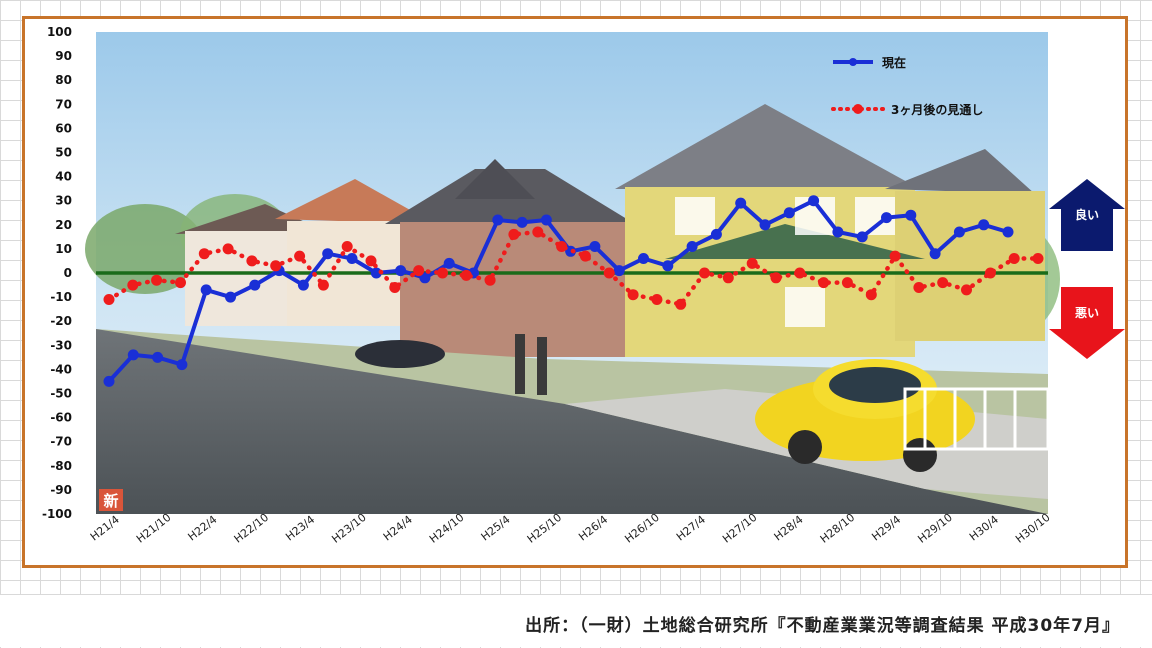 This screenshot has height=648, width=1152. Describe the element at coordinates (63, 249) in the screenshot. I see `y-tick-label: 10` at that location.